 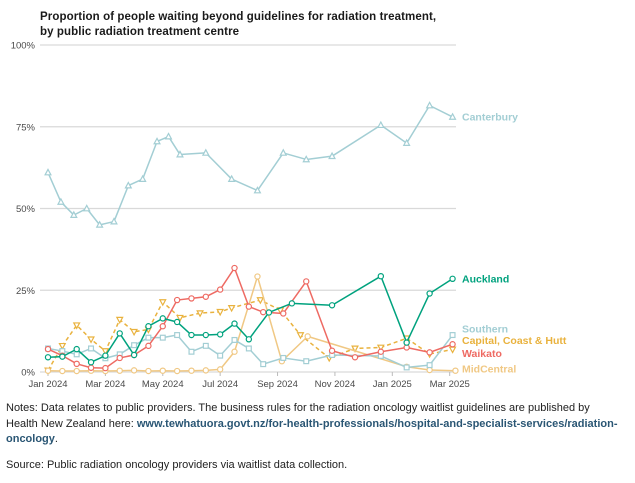 I want to click on series-label: Canterbury, so click(x=490, y=117).